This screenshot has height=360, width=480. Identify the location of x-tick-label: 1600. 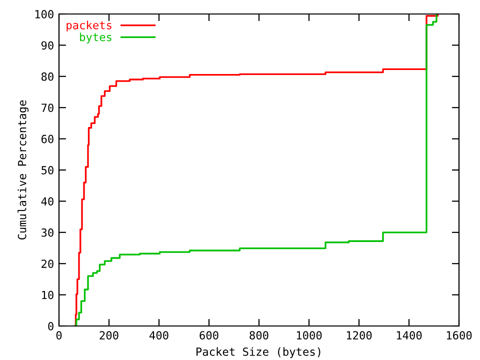
(459, 335).